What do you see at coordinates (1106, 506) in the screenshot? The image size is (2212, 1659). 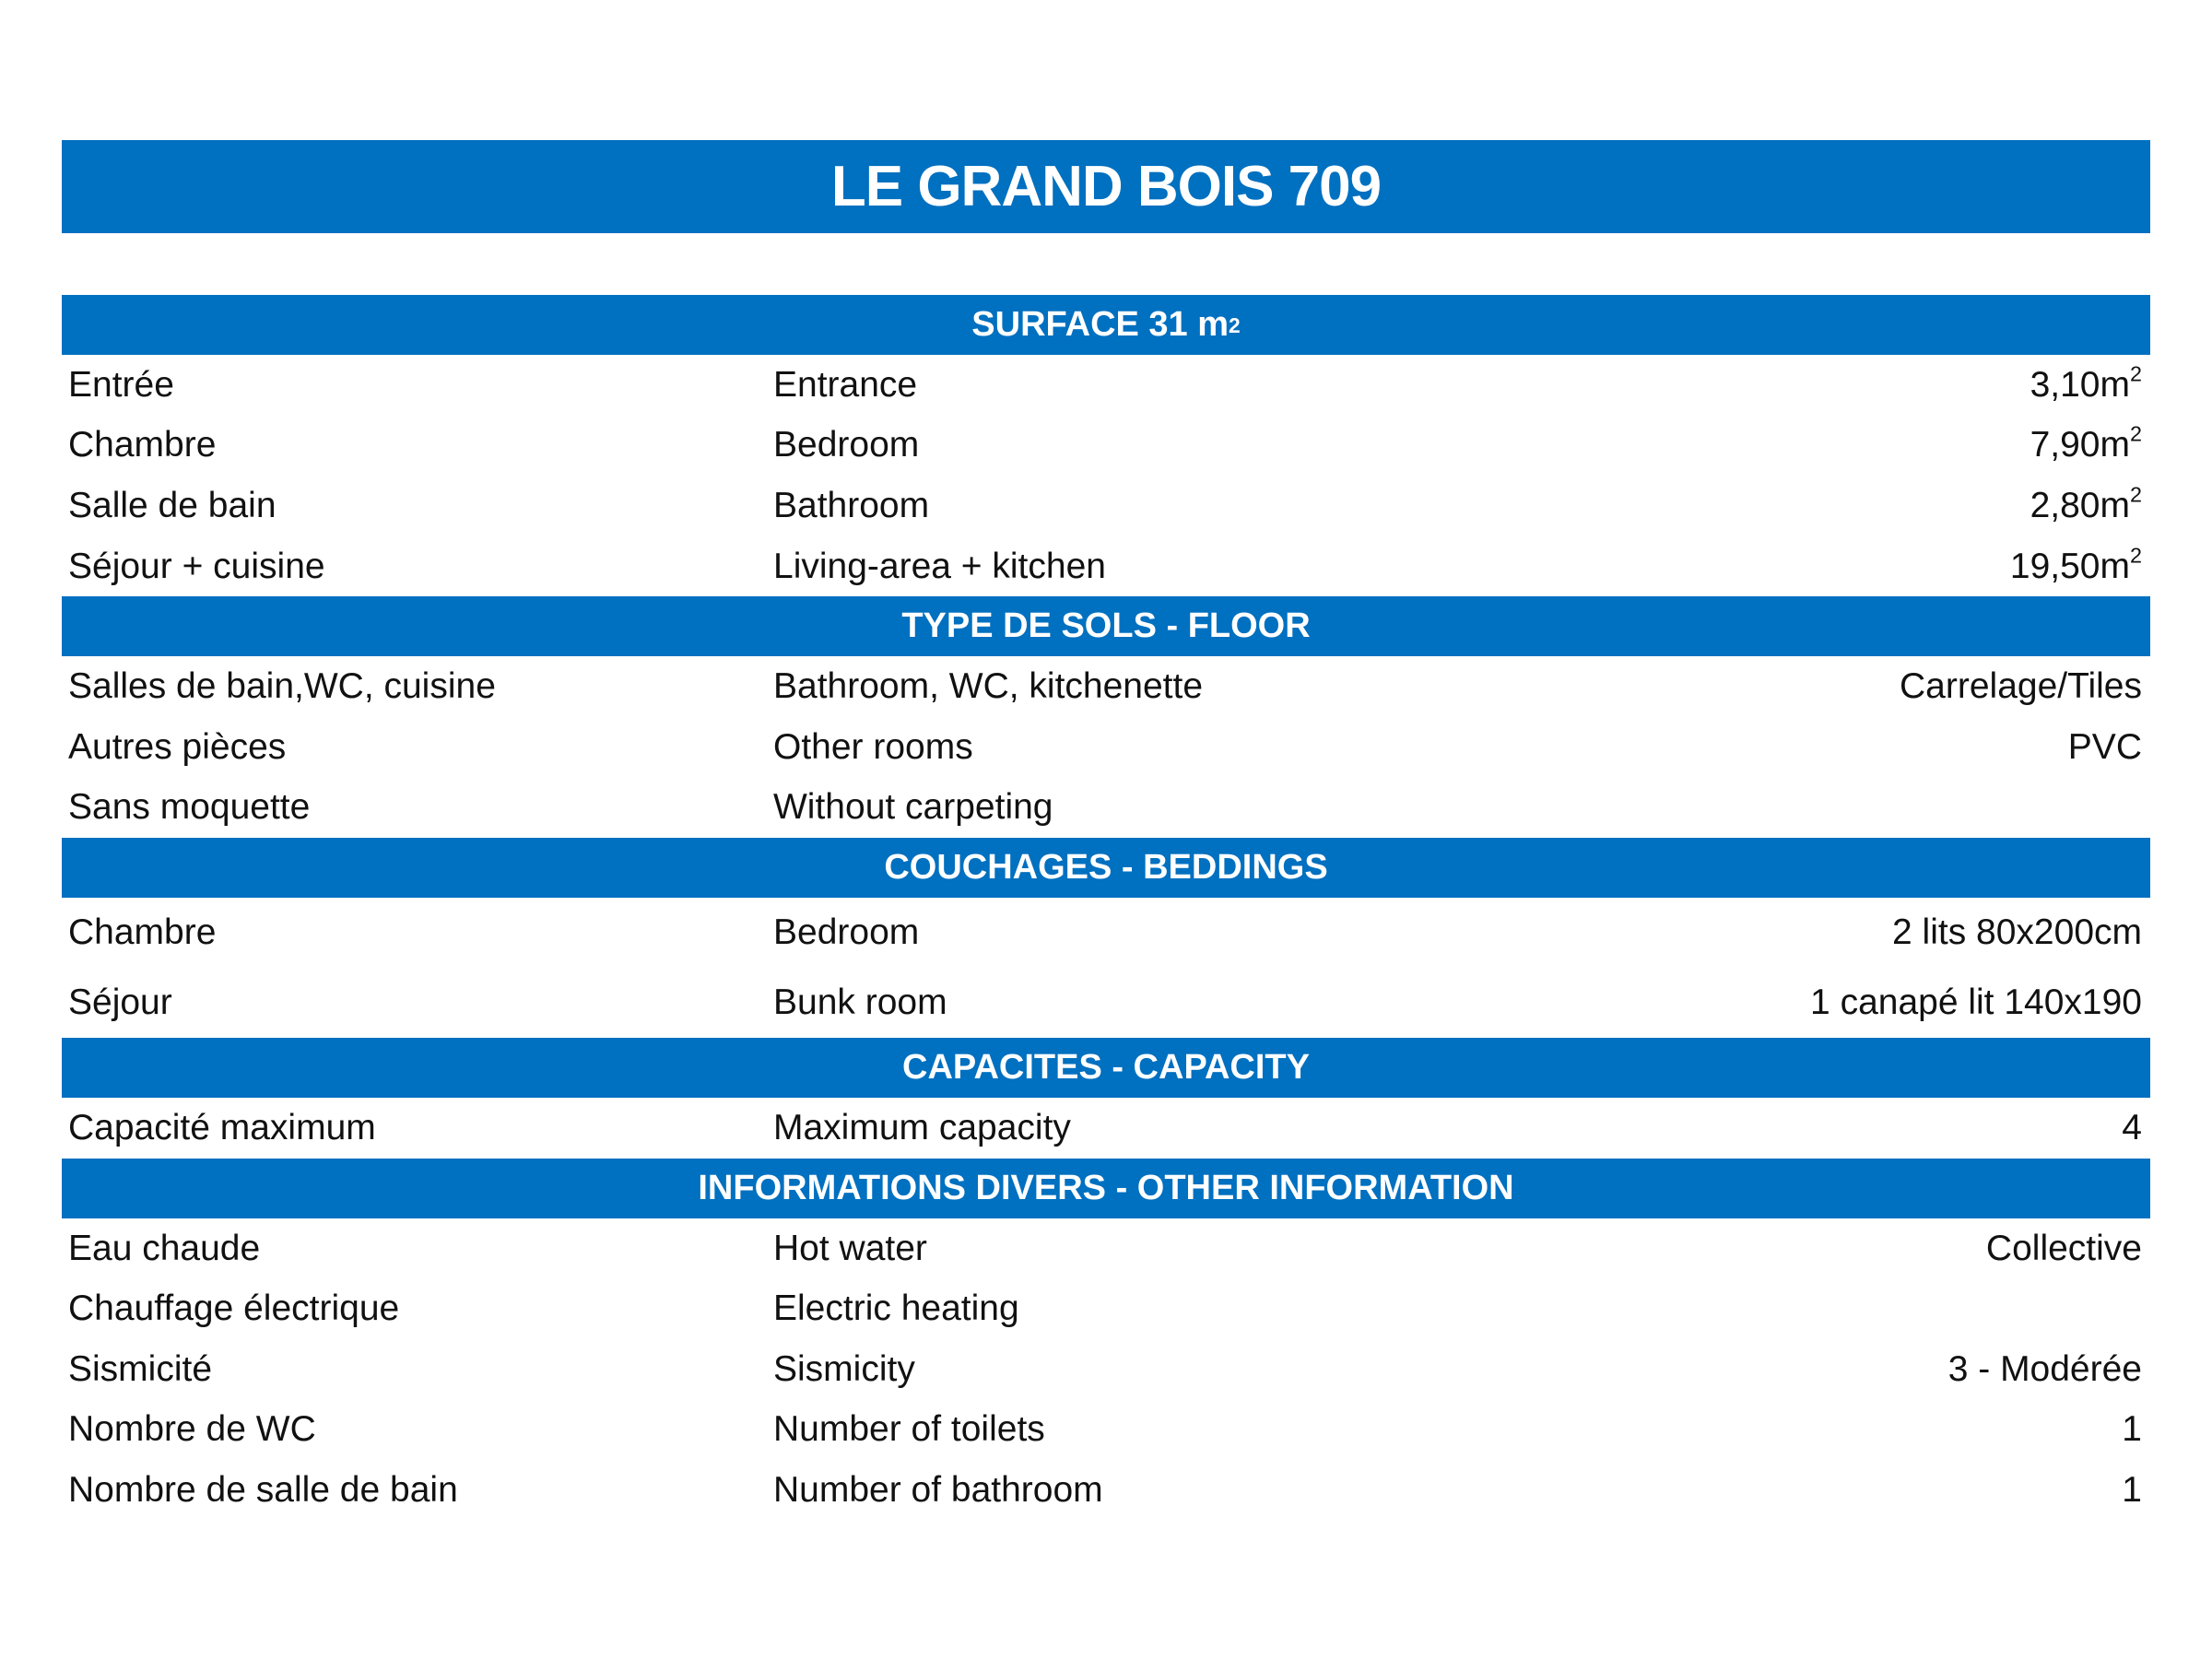 I see `table-row: Salle de bain Bathroom 2,80m2` at bounding box center [1106, 506].